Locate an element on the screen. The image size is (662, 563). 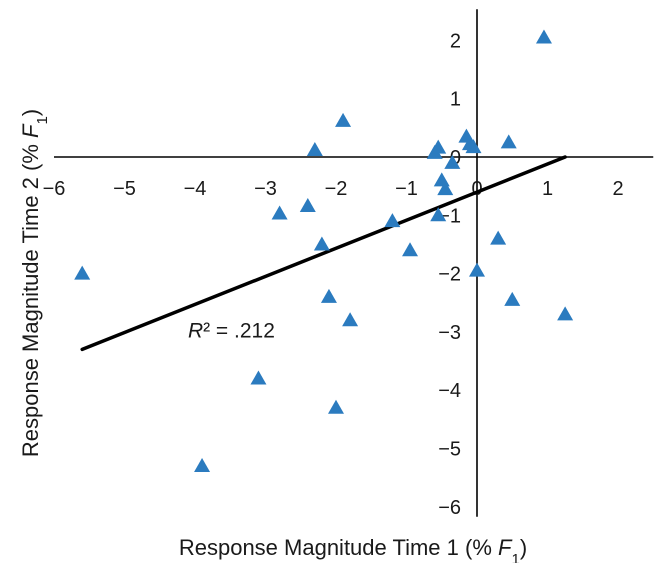
x-tick-label: −3 is located at coordinates (265, 189).